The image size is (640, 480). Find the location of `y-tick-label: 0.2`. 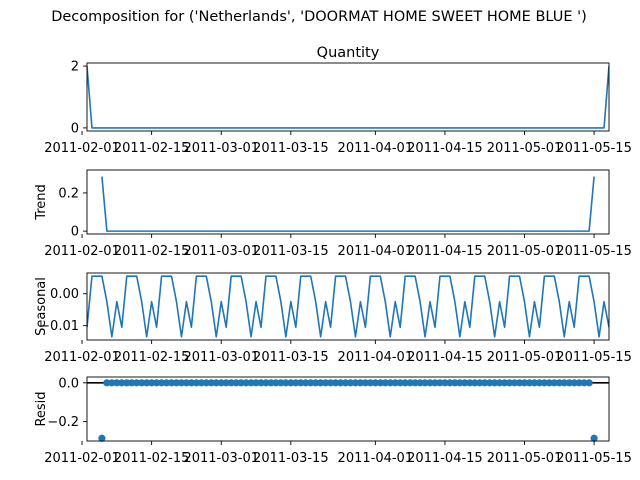

y-tick-label: 0.2 is located at coordinates (68, 193).